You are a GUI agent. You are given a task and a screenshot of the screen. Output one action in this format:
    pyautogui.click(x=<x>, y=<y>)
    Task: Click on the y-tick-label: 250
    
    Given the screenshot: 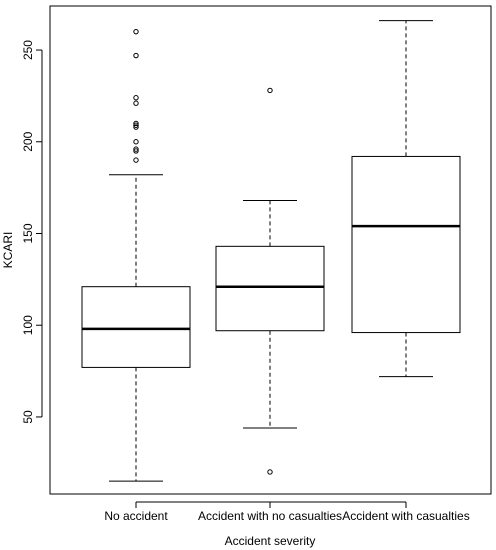 What is the action you would take?
    pyautogui.click(x=28, y=50)
    